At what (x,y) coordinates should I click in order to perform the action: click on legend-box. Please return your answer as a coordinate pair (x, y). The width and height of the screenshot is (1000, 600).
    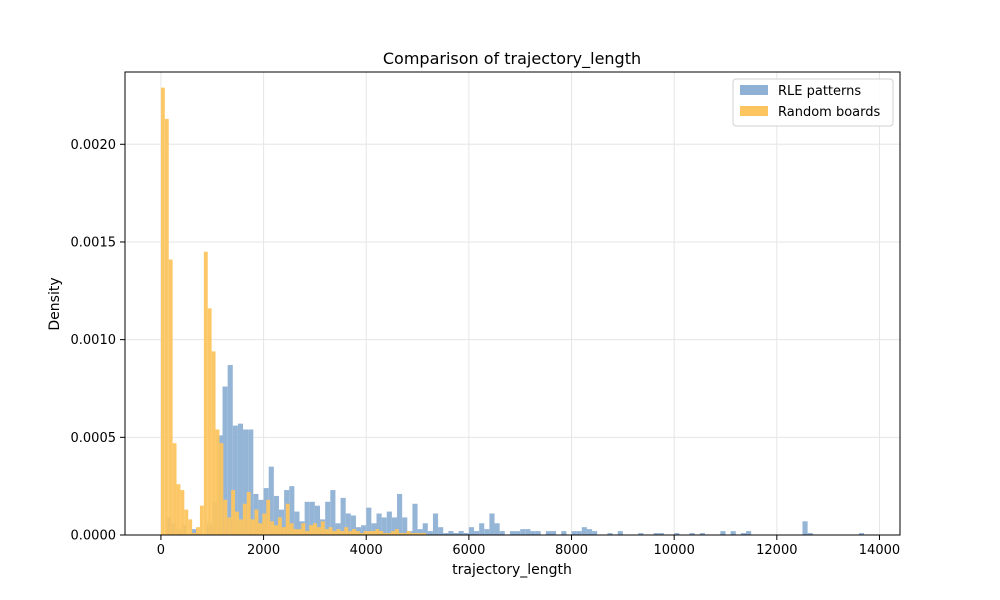
    Looking at the image, I should click on (813, 102).